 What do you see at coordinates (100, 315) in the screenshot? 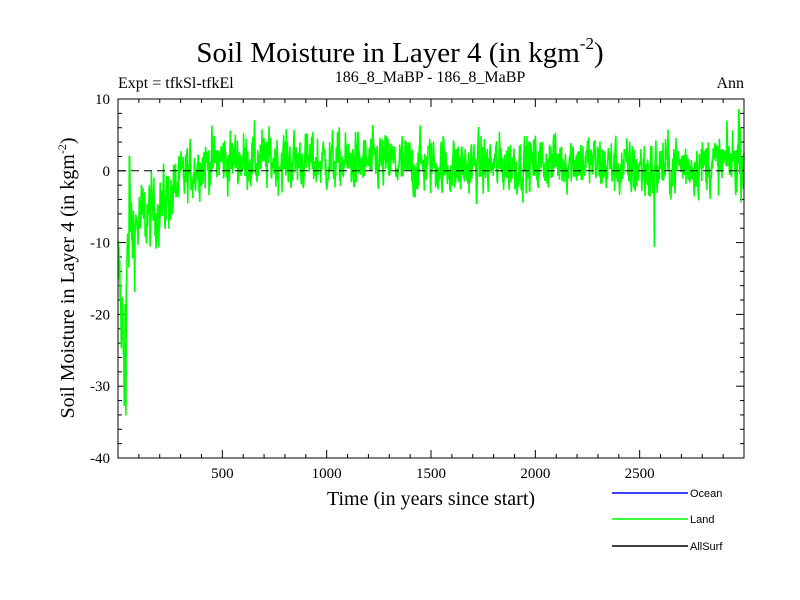
I see `y-tick-label: -20` at bounding box center [100, 315].